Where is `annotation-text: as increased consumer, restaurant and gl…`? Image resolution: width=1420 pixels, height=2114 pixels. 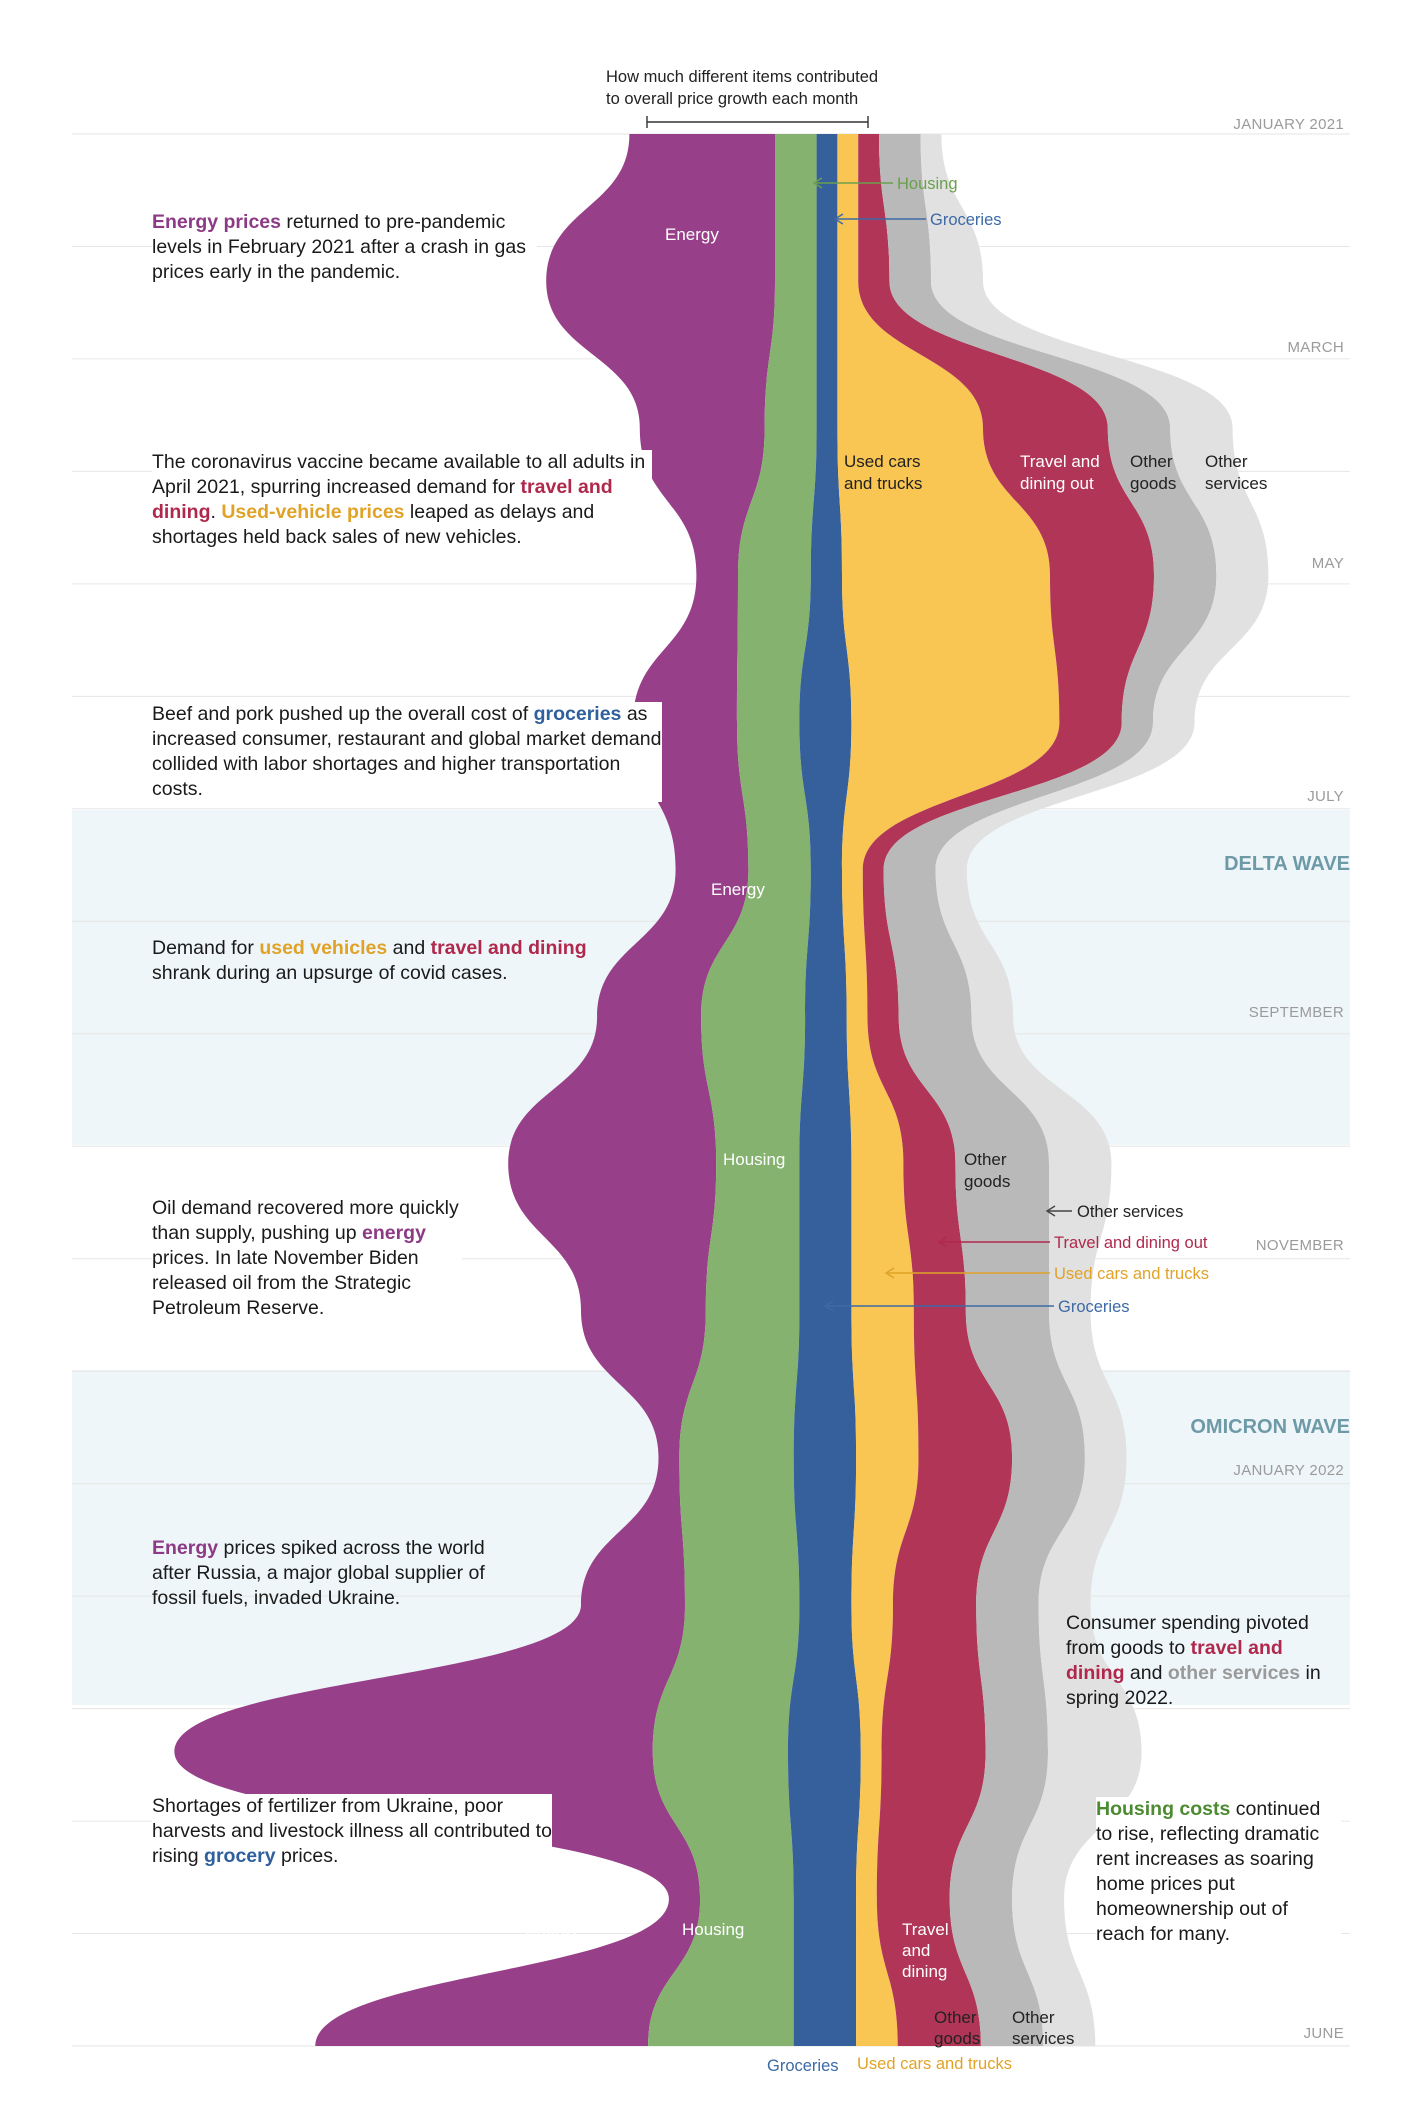
annotation-text: as increased consumer, restaurant and gl… is located at coordinates (407, 751).